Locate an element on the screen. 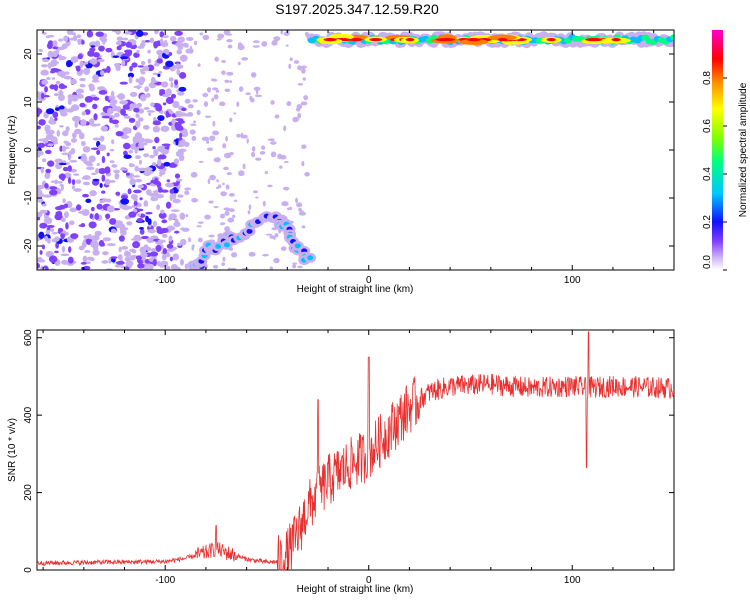 Image resolution: width=750 pixels, height=600 pixels. chart-title: S197.2025.347.12.59.R20 is located at coordinates (357, 9).